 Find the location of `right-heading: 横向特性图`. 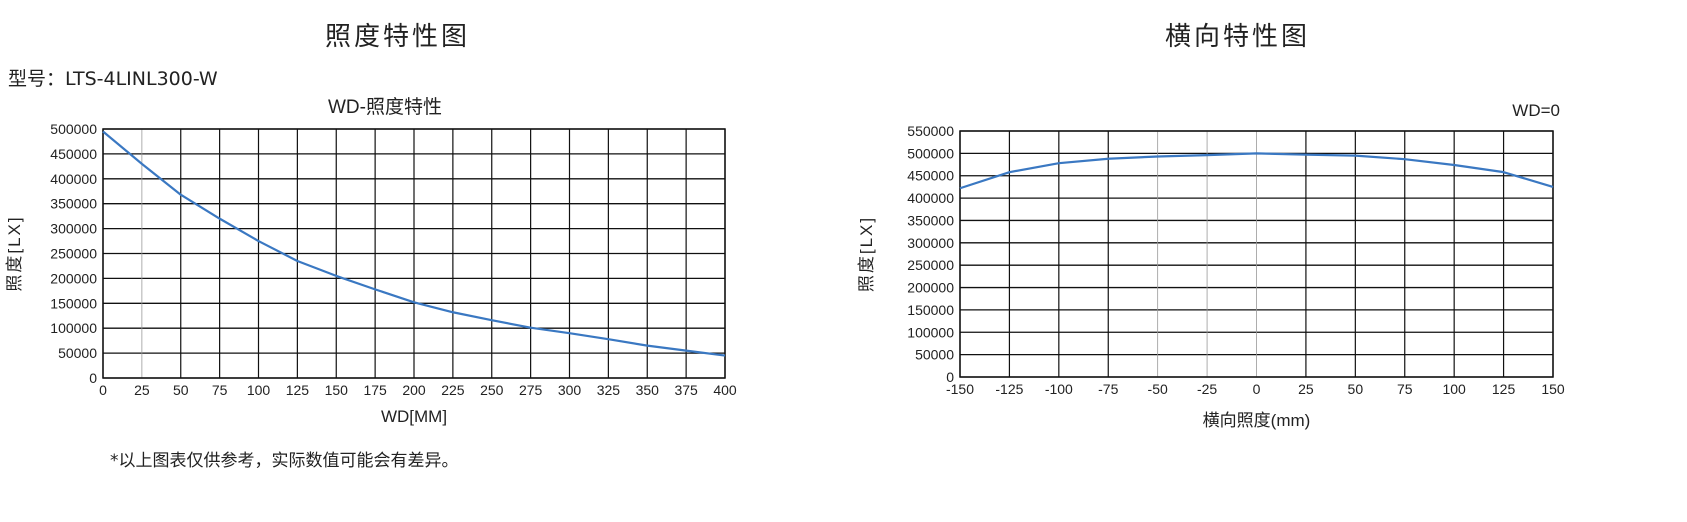

right-heading: 横向特性图 is located at coordinates (1238, 37).